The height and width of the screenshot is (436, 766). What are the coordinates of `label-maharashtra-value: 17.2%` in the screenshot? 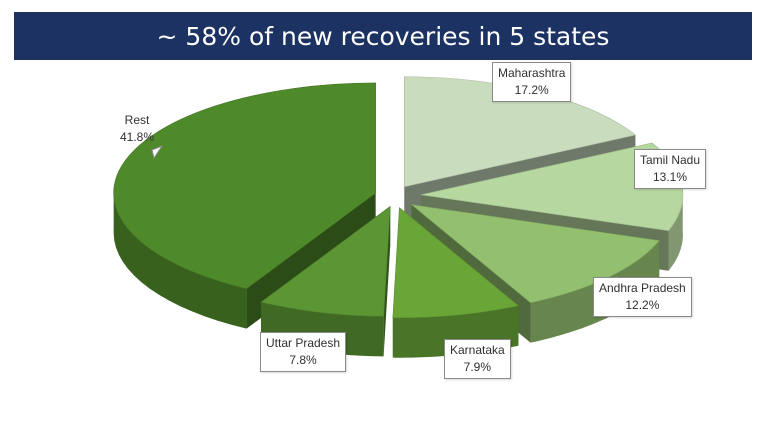 It's located at (531, 90).